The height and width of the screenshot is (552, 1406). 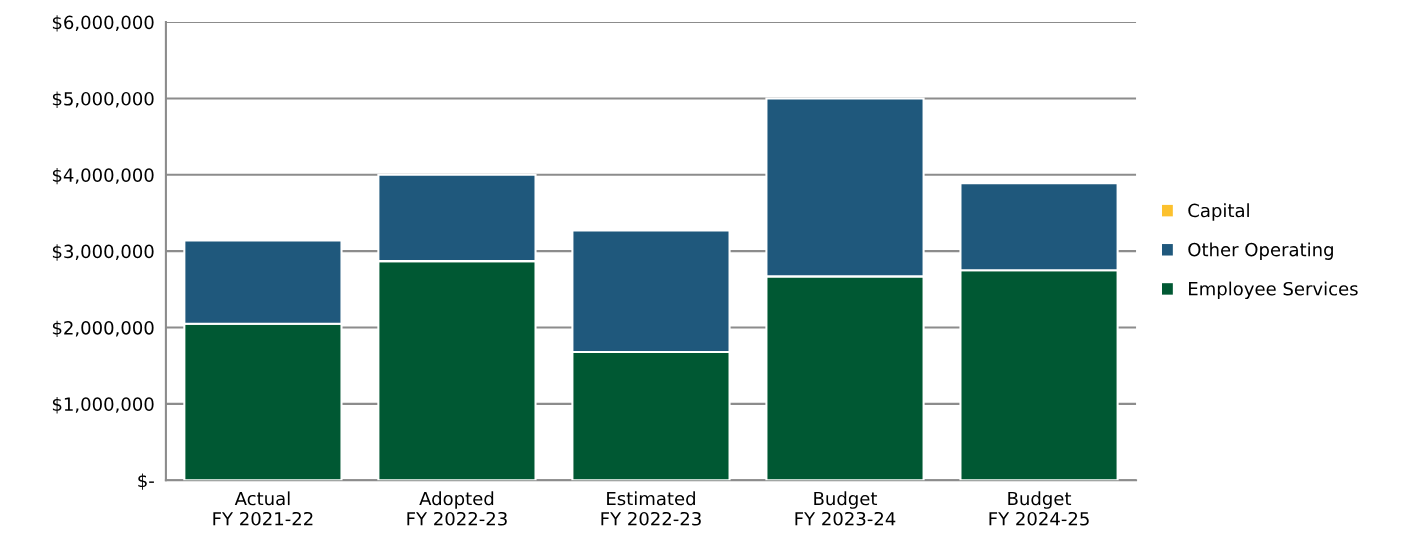 What do you see at coordinates (651, 508) in the screenshot?
I see `x-tick-label: Estimated FY 2022-23` at bounding box center [651, 508].